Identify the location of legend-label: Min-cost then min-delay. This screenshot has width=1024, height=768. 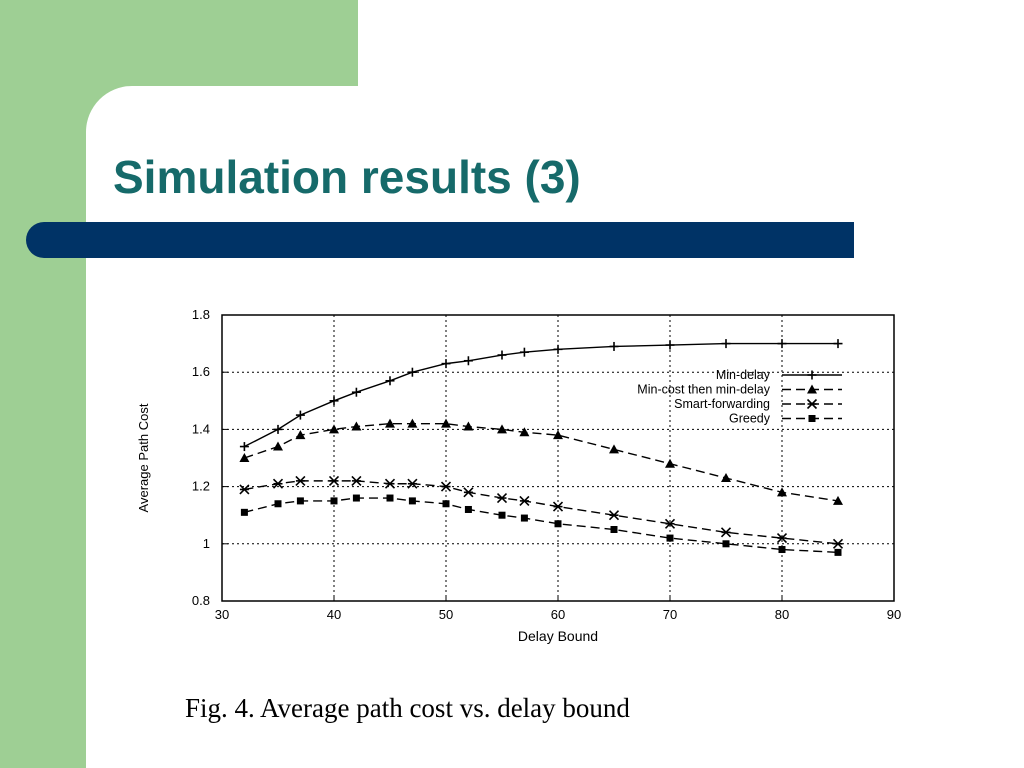
(703, 390).